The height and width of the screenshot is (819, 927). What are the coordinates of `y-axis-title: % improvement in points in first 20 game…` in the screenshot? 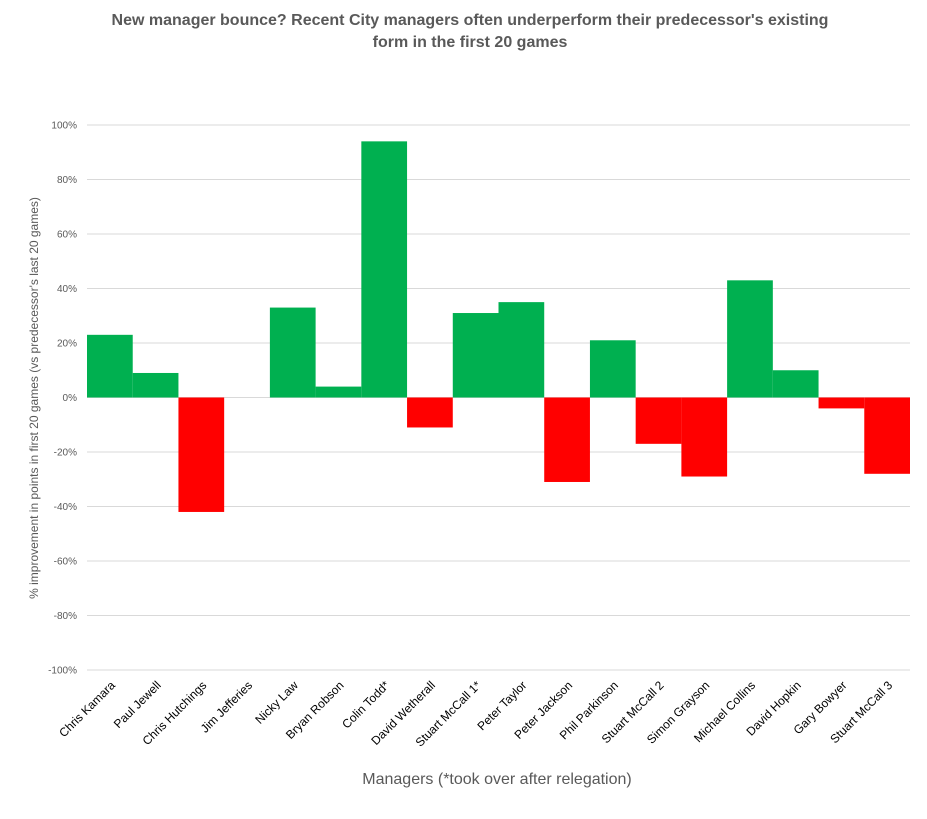 It's located at (34, 398).